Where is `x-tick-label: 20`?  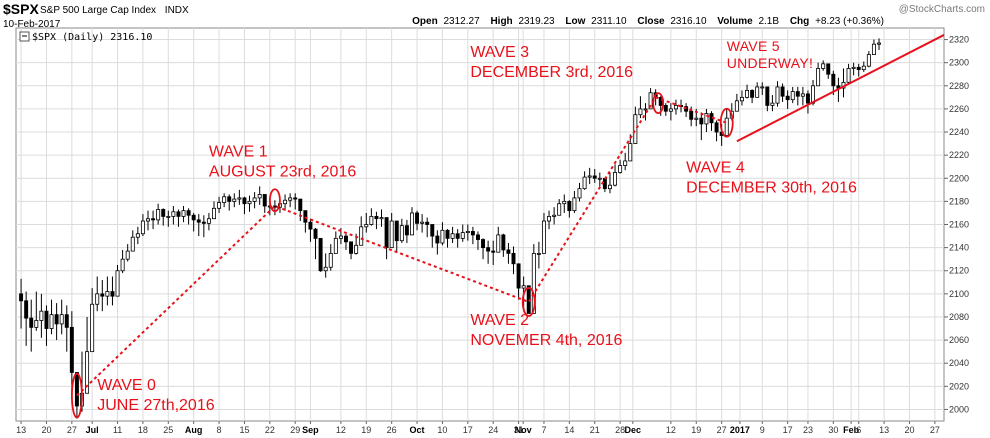
x-tick-label: 20 is located at coordinates (46, 430).